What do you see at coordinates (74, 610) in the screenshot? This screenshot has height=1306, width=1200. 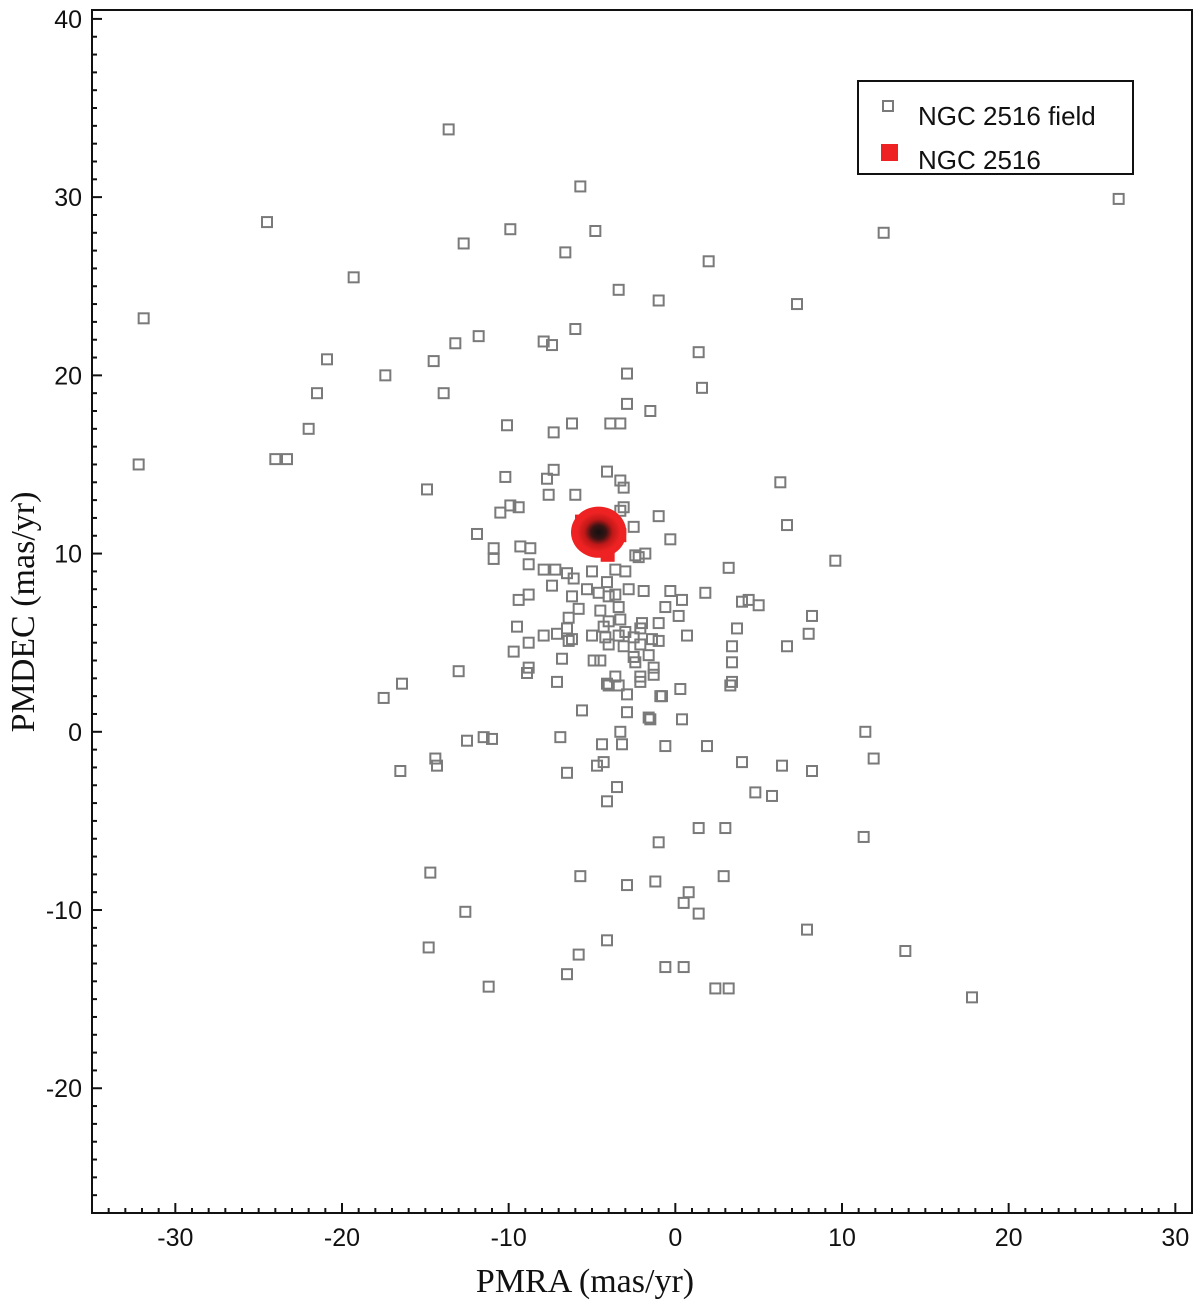 I see `y-axis-ticks: -20 -10 0 10 20 30 40` at bounding box center [74, 610].